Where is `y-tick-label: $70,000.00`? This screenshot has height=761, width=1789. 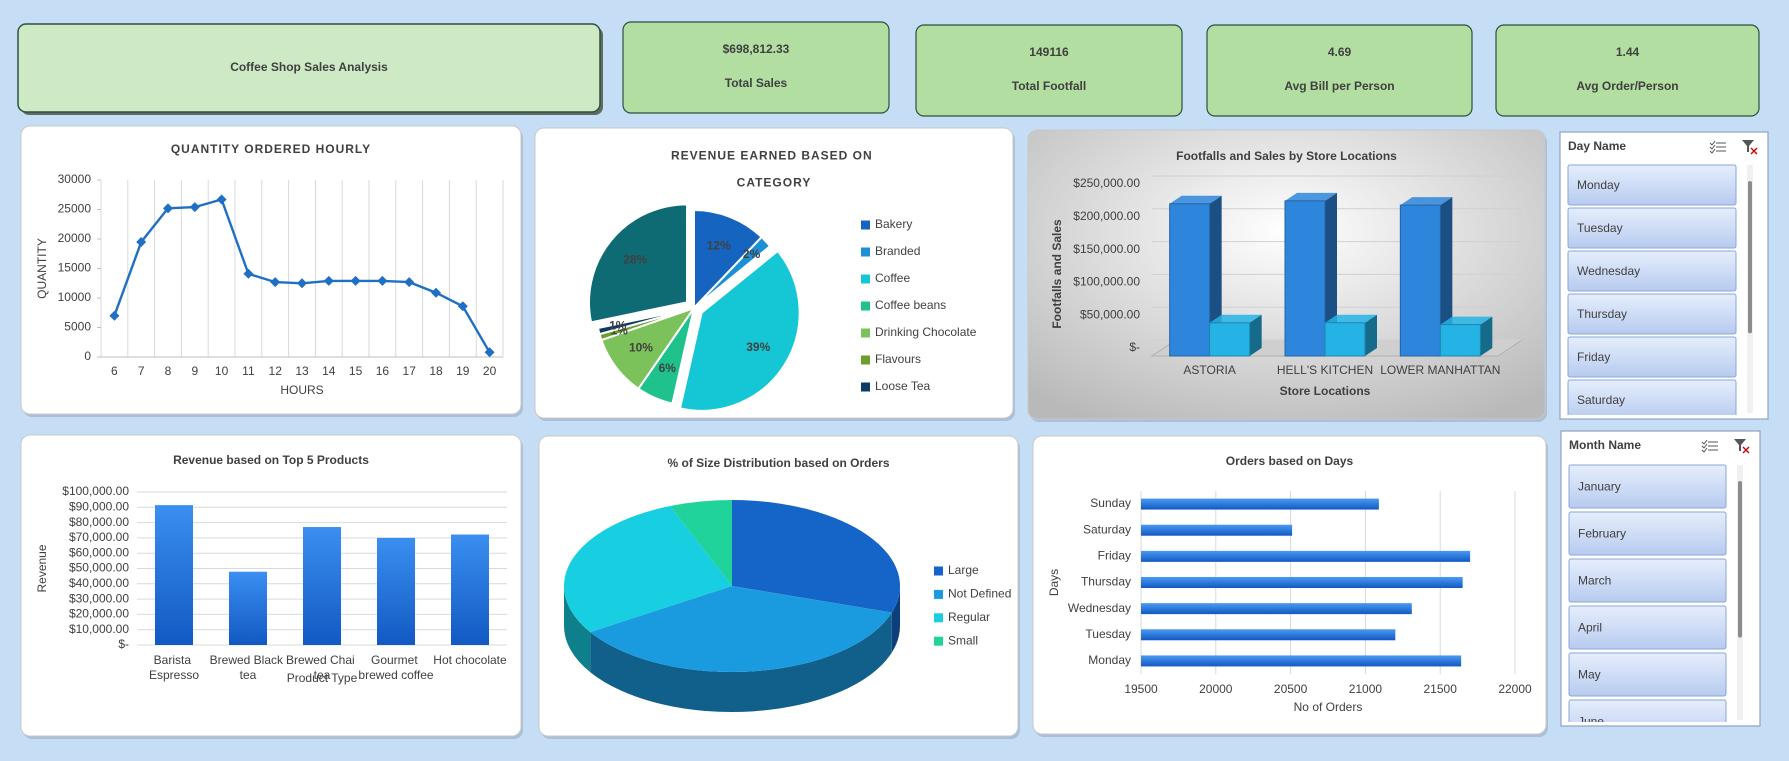
y-tick-label: $70,000.00 is located at coordinates (99, 537).